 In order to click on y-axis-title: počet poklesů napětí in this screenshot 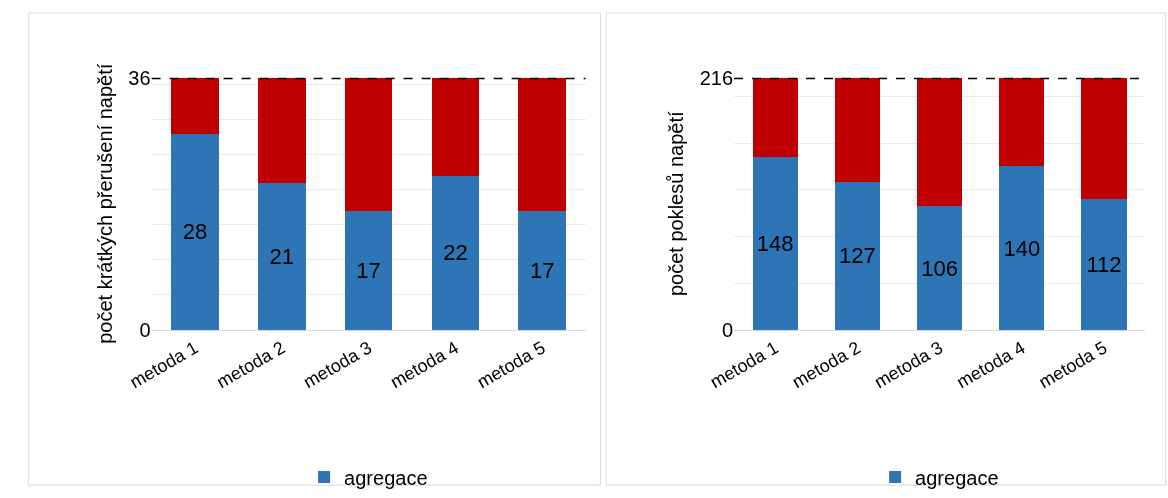, I will do `click(676, 204)`.